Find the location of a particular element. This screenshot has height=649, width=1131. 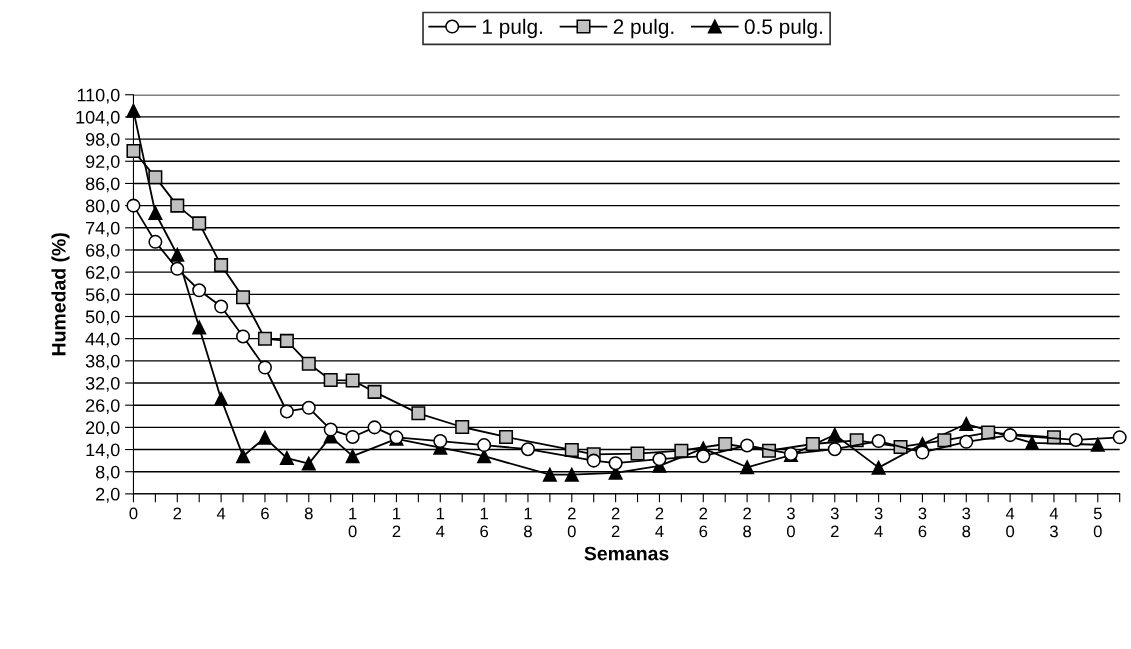

x-tick-label: 50 is located at coordinates (1097, 522).